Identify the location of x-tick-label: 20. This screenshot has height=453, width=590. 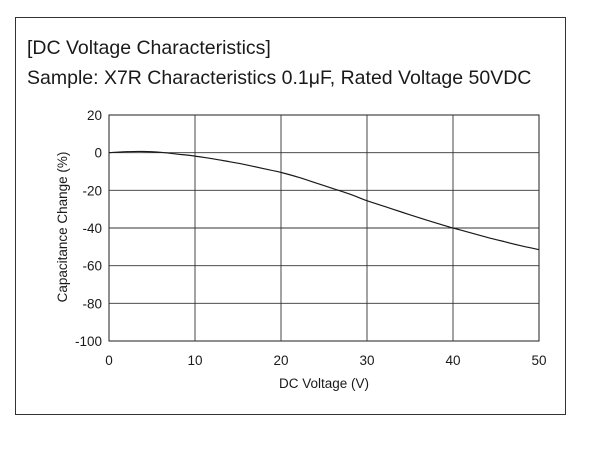
(280, 360).